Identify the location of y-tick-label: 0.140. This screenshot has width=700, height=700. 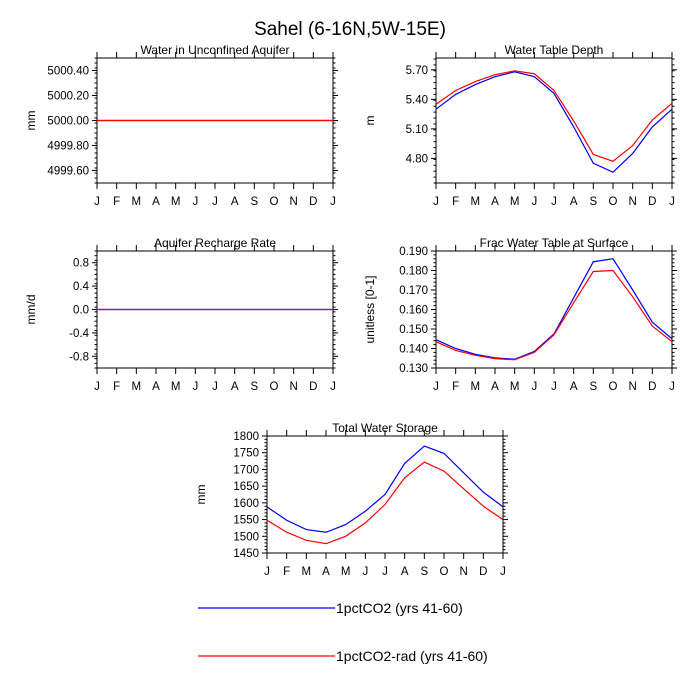
(413, 350).